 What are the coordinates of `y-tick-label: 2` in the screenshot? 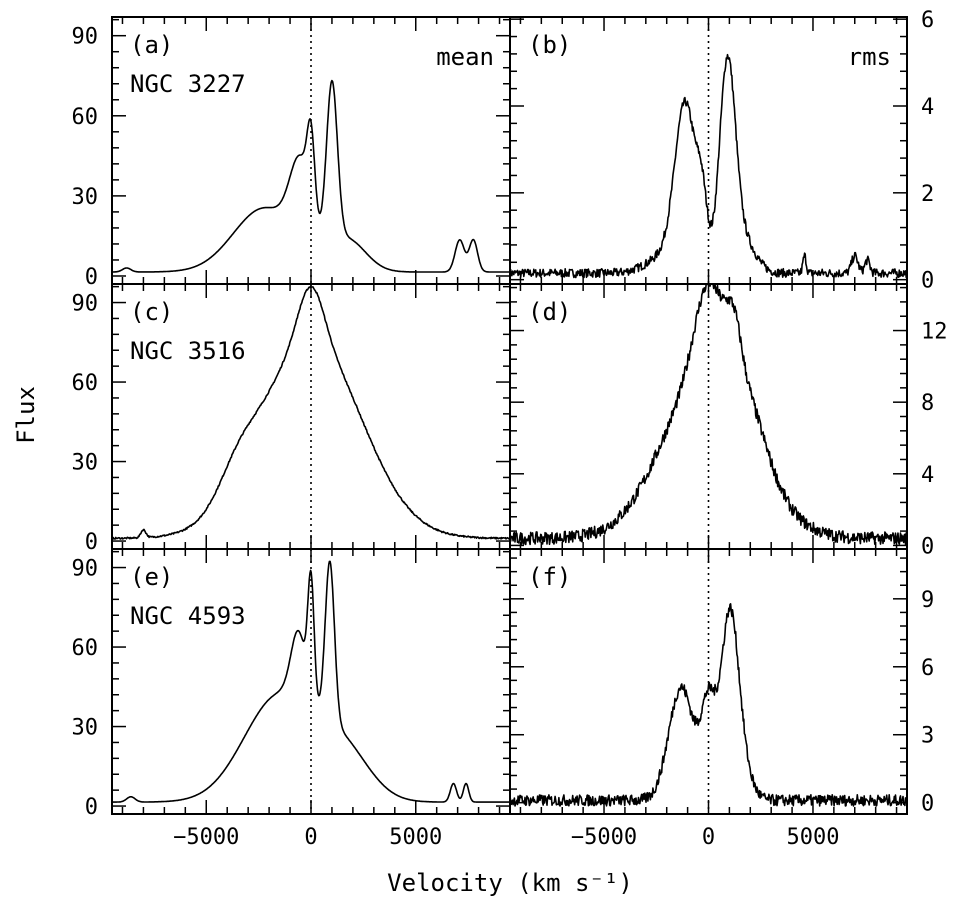 It's located at (927, 194).